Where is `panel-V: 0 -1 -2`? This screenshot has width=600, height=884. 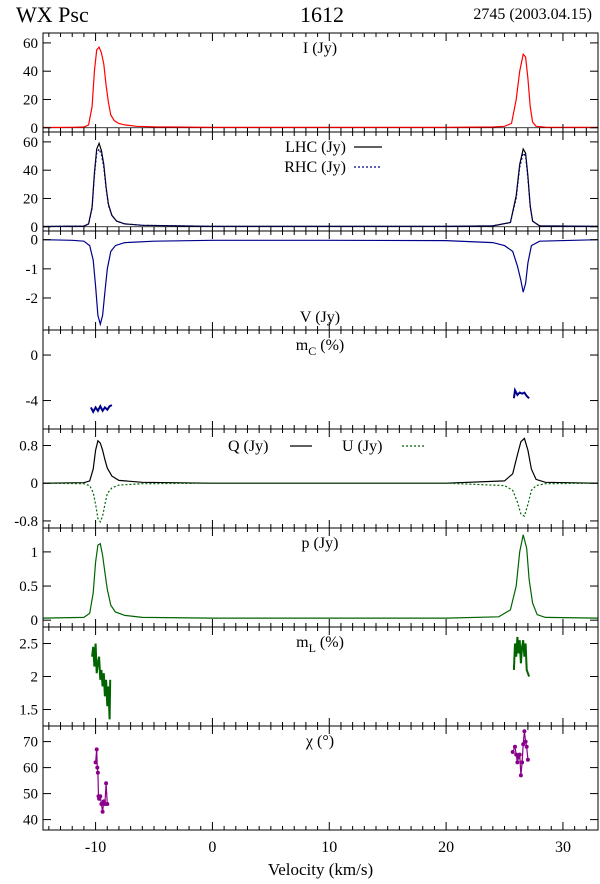
panel-V: 0 -1 -2 is located at coordinates (312, 280).